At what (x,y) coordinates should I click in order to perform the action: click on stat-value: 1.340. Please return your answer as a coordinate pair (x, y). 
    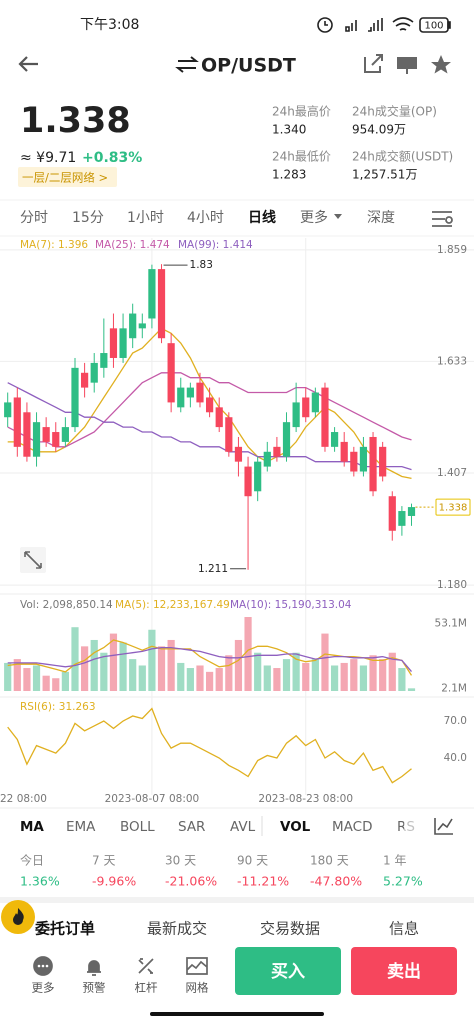
    Looking at the image, I should click on (289, 130).